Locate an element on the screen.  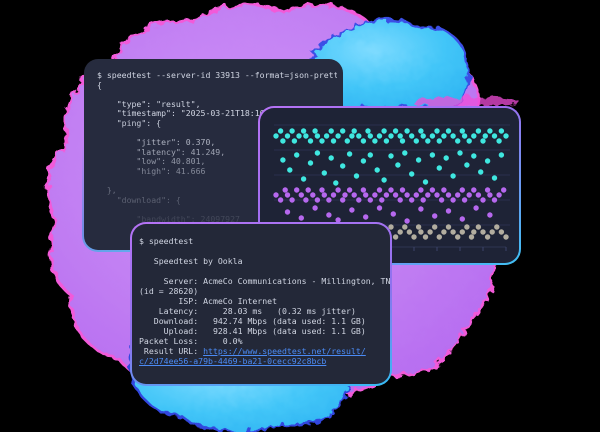
magenta-fringe is located at coordinates (466, 102).